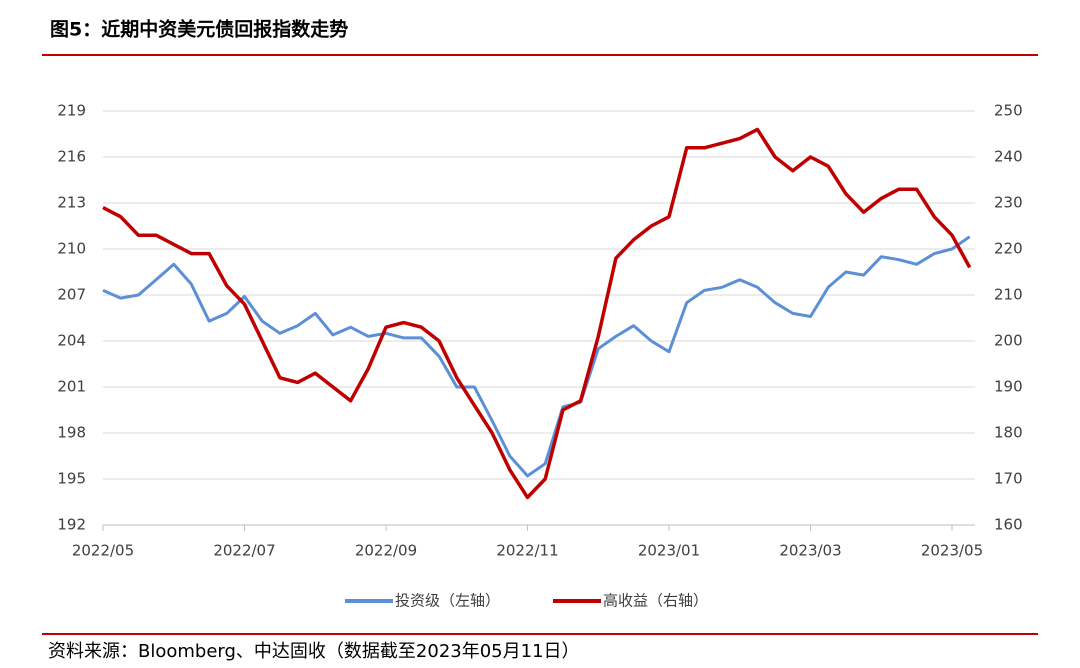 This screenshot has width=1080, height=668. Describe the element at coordinates (71, 387) in the screenshot. I see `y-tick-label: 201` at that location.